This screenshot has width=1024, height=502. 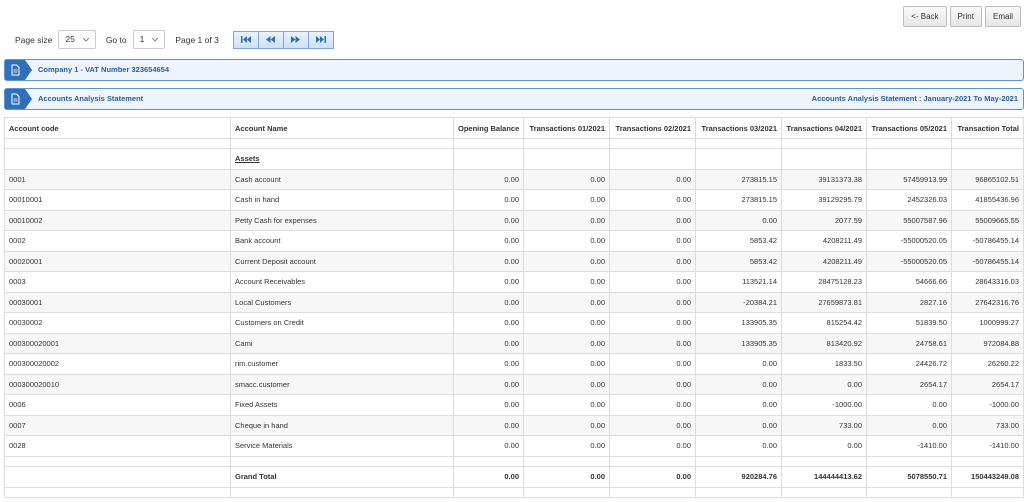 I want to click on amount-cell: 113521.14, so click(x=738, y=282).